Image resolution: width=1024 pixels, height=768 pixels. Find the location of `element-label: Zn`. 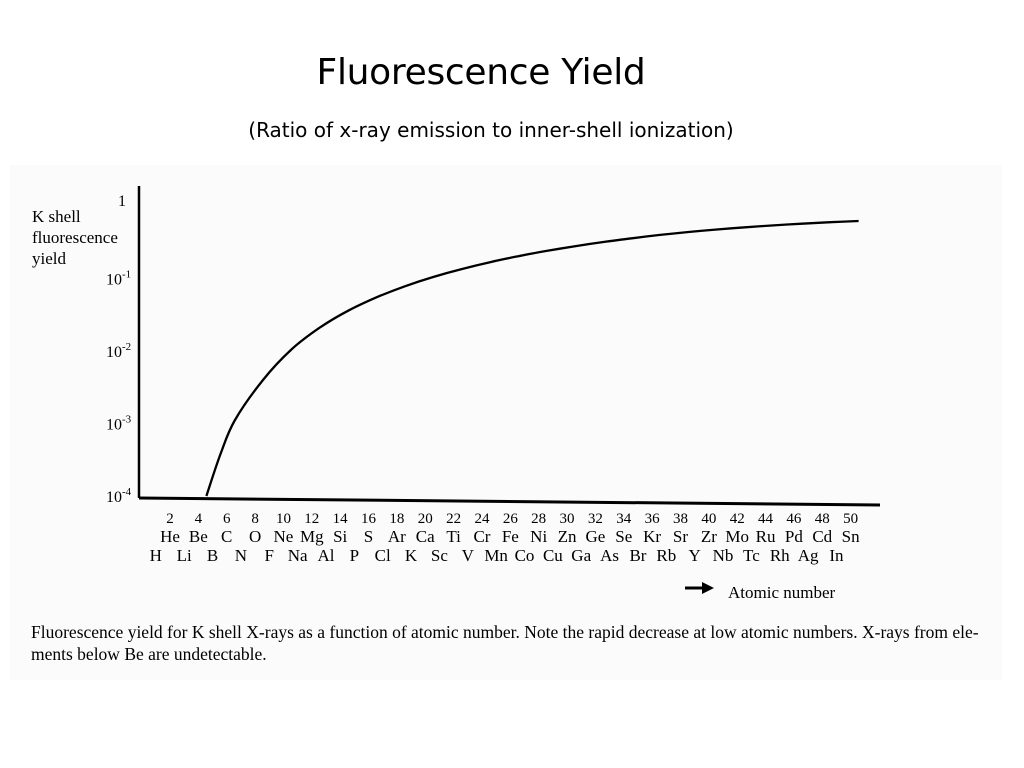

element-label: Zn is located at coordinates (567, 536).